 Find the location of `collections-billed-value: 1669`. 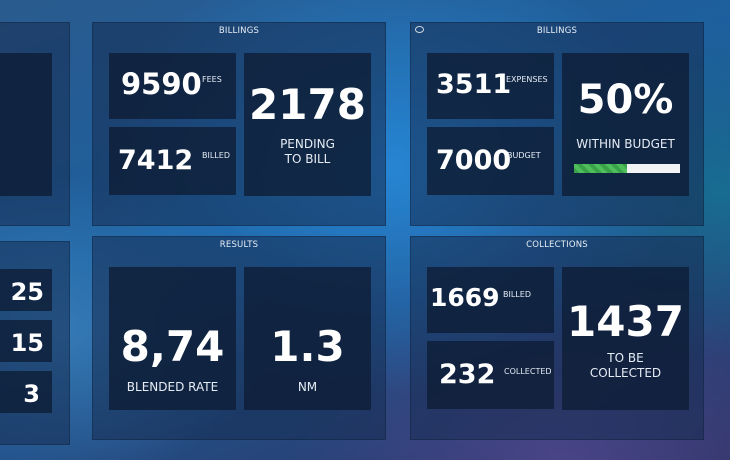

collections-billed-value: 1669 is located at coordinates (465, 297).